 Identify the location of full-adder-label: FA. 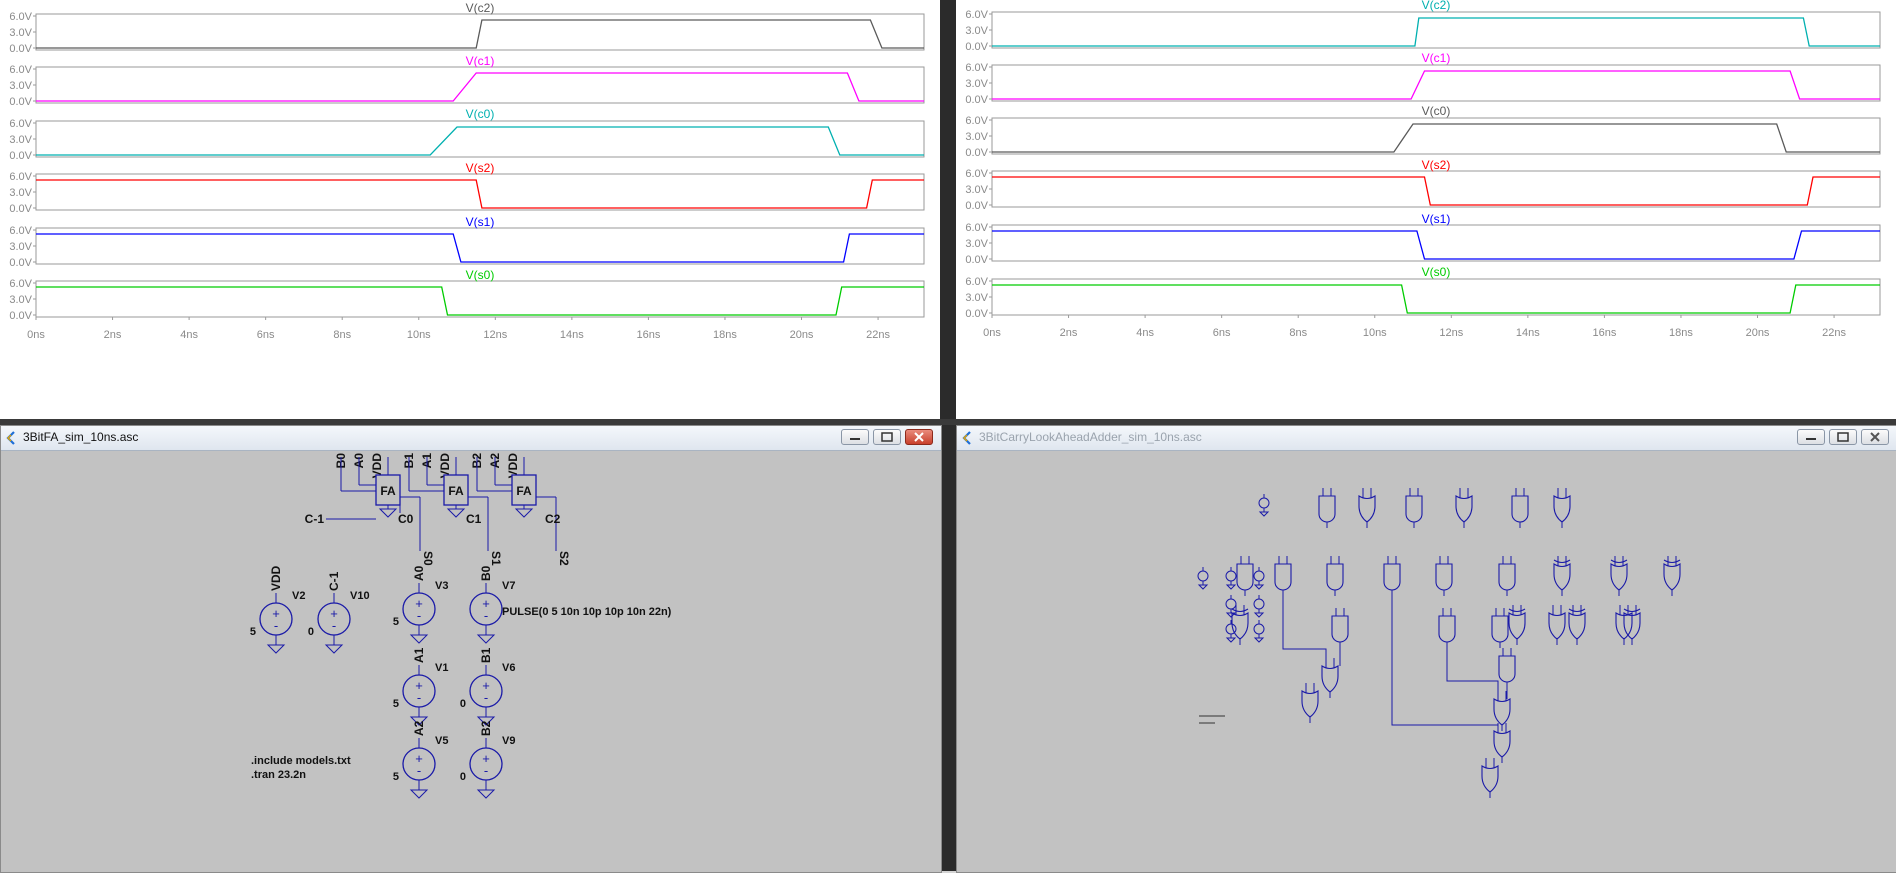
(388, 491).